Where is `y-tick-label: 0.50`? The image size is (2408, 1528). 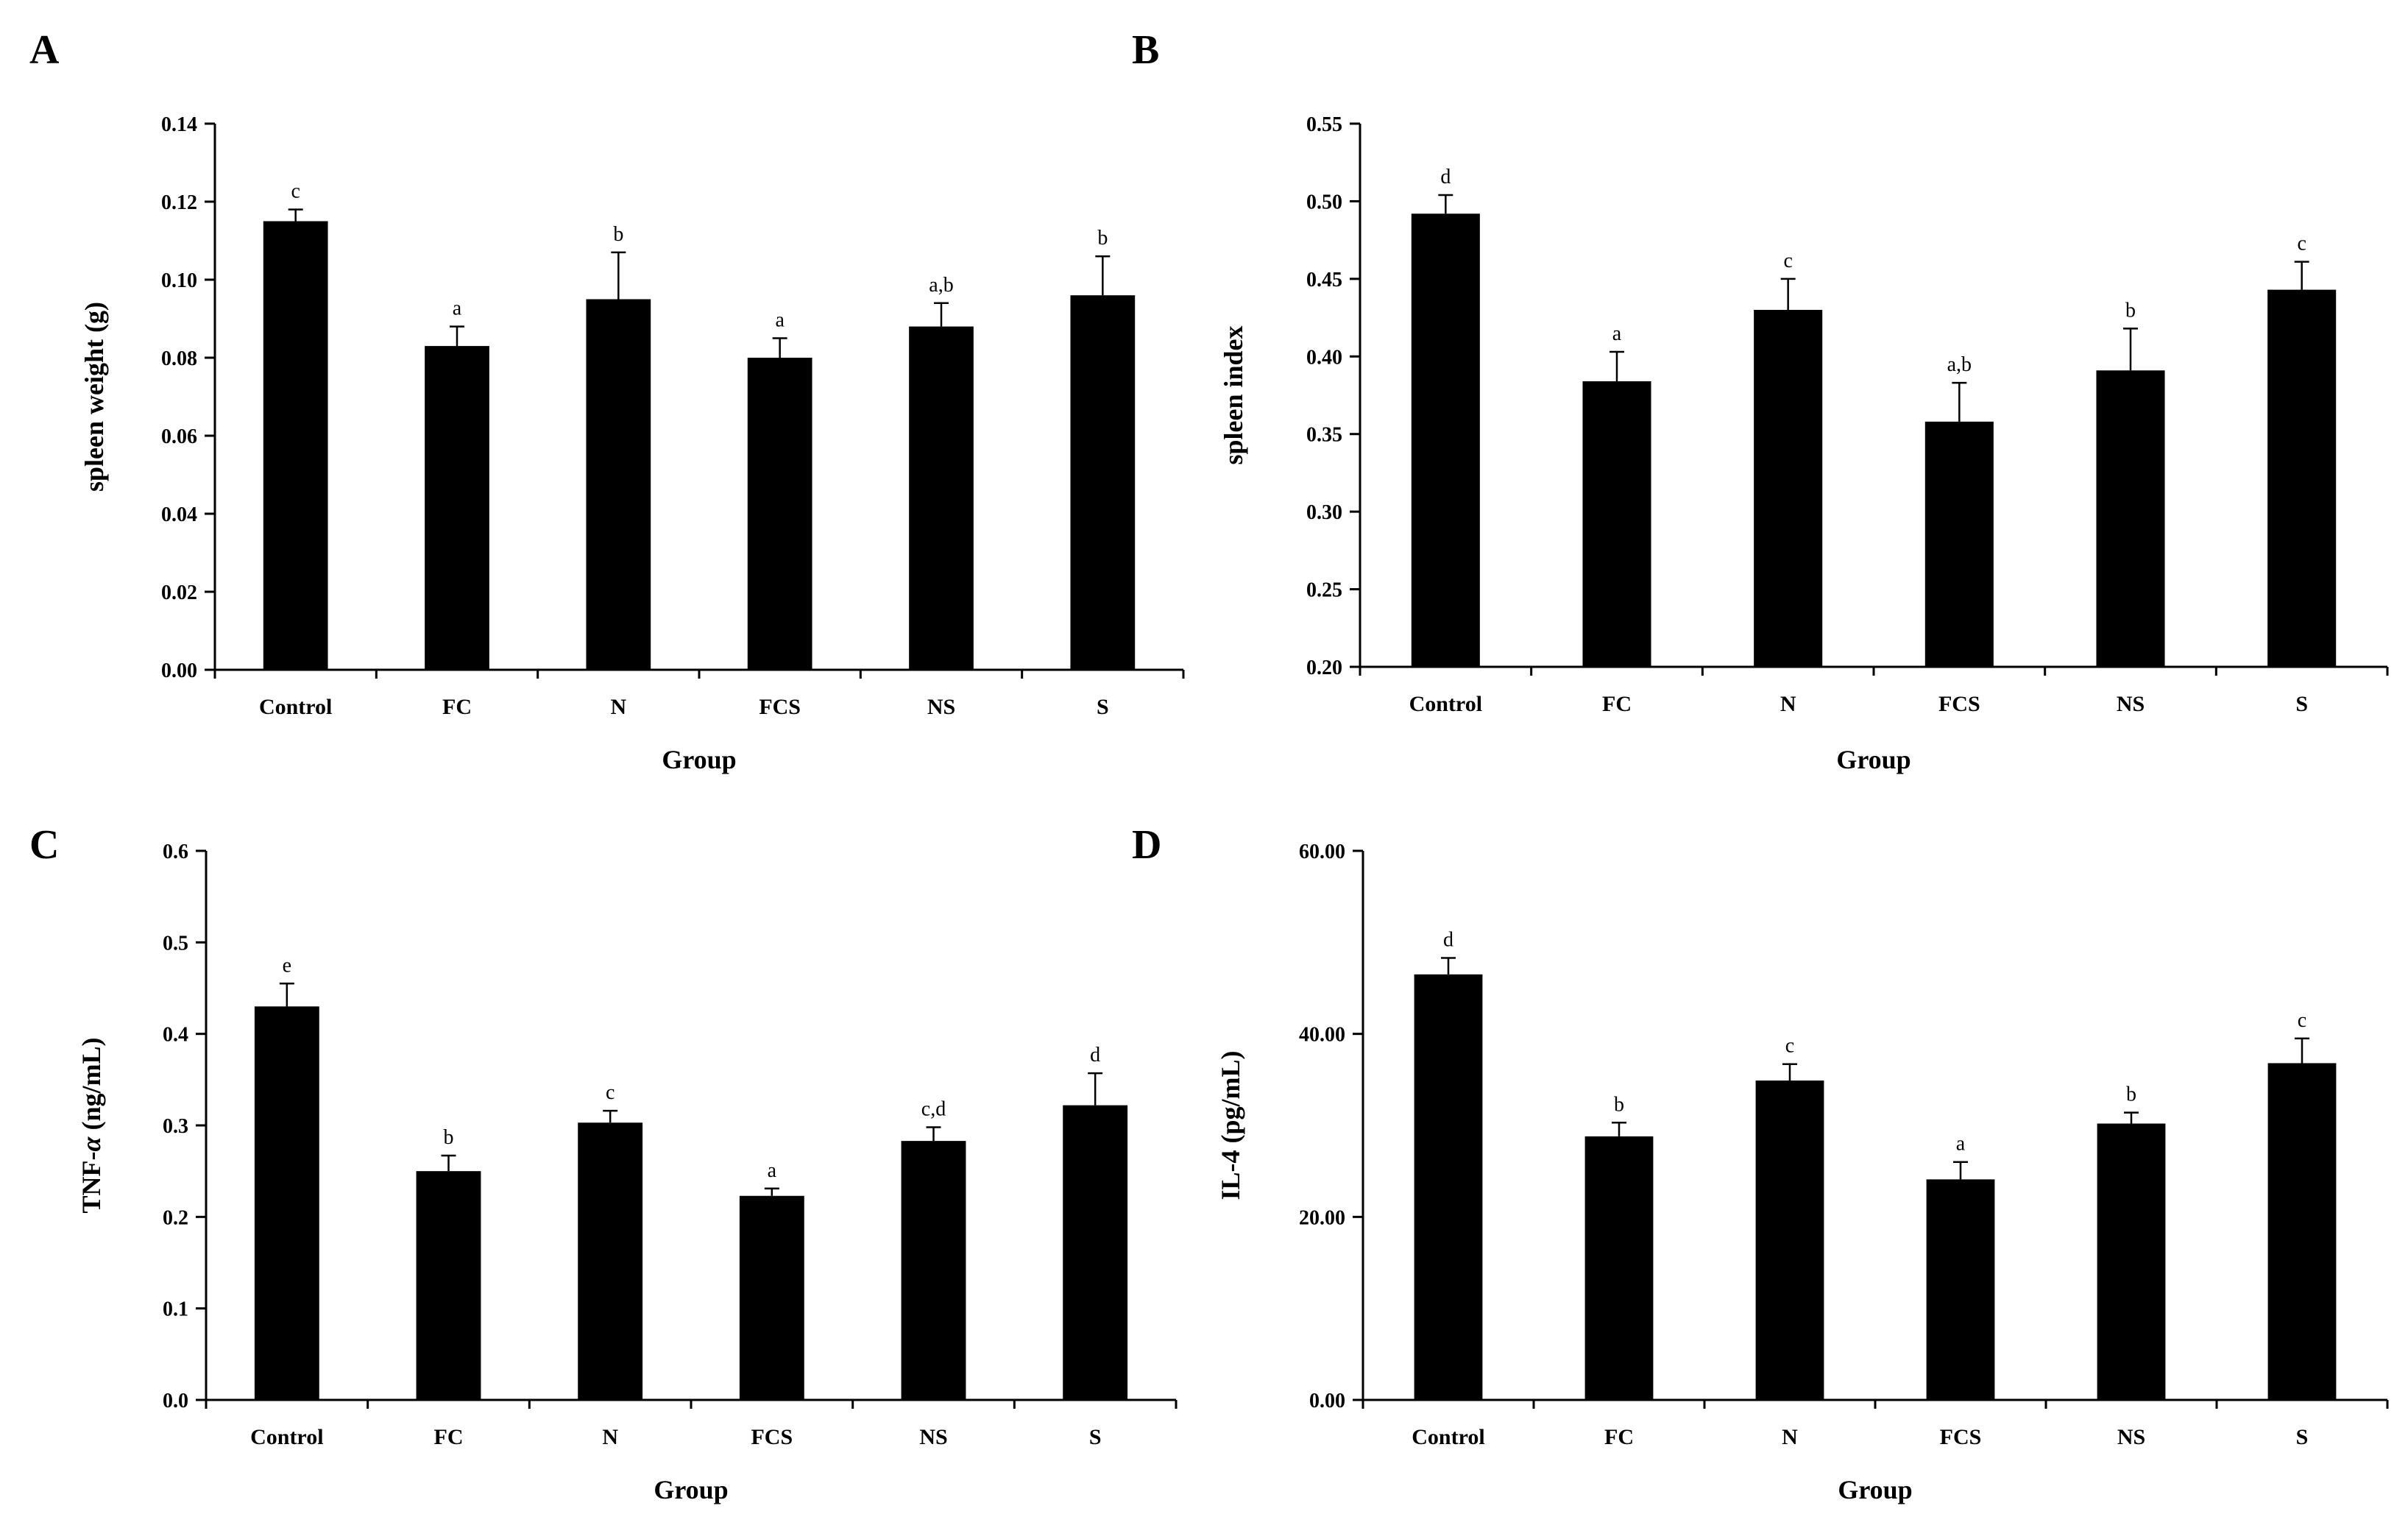 y-tick-label: 0.50 is located at coordinates (1324, 202).